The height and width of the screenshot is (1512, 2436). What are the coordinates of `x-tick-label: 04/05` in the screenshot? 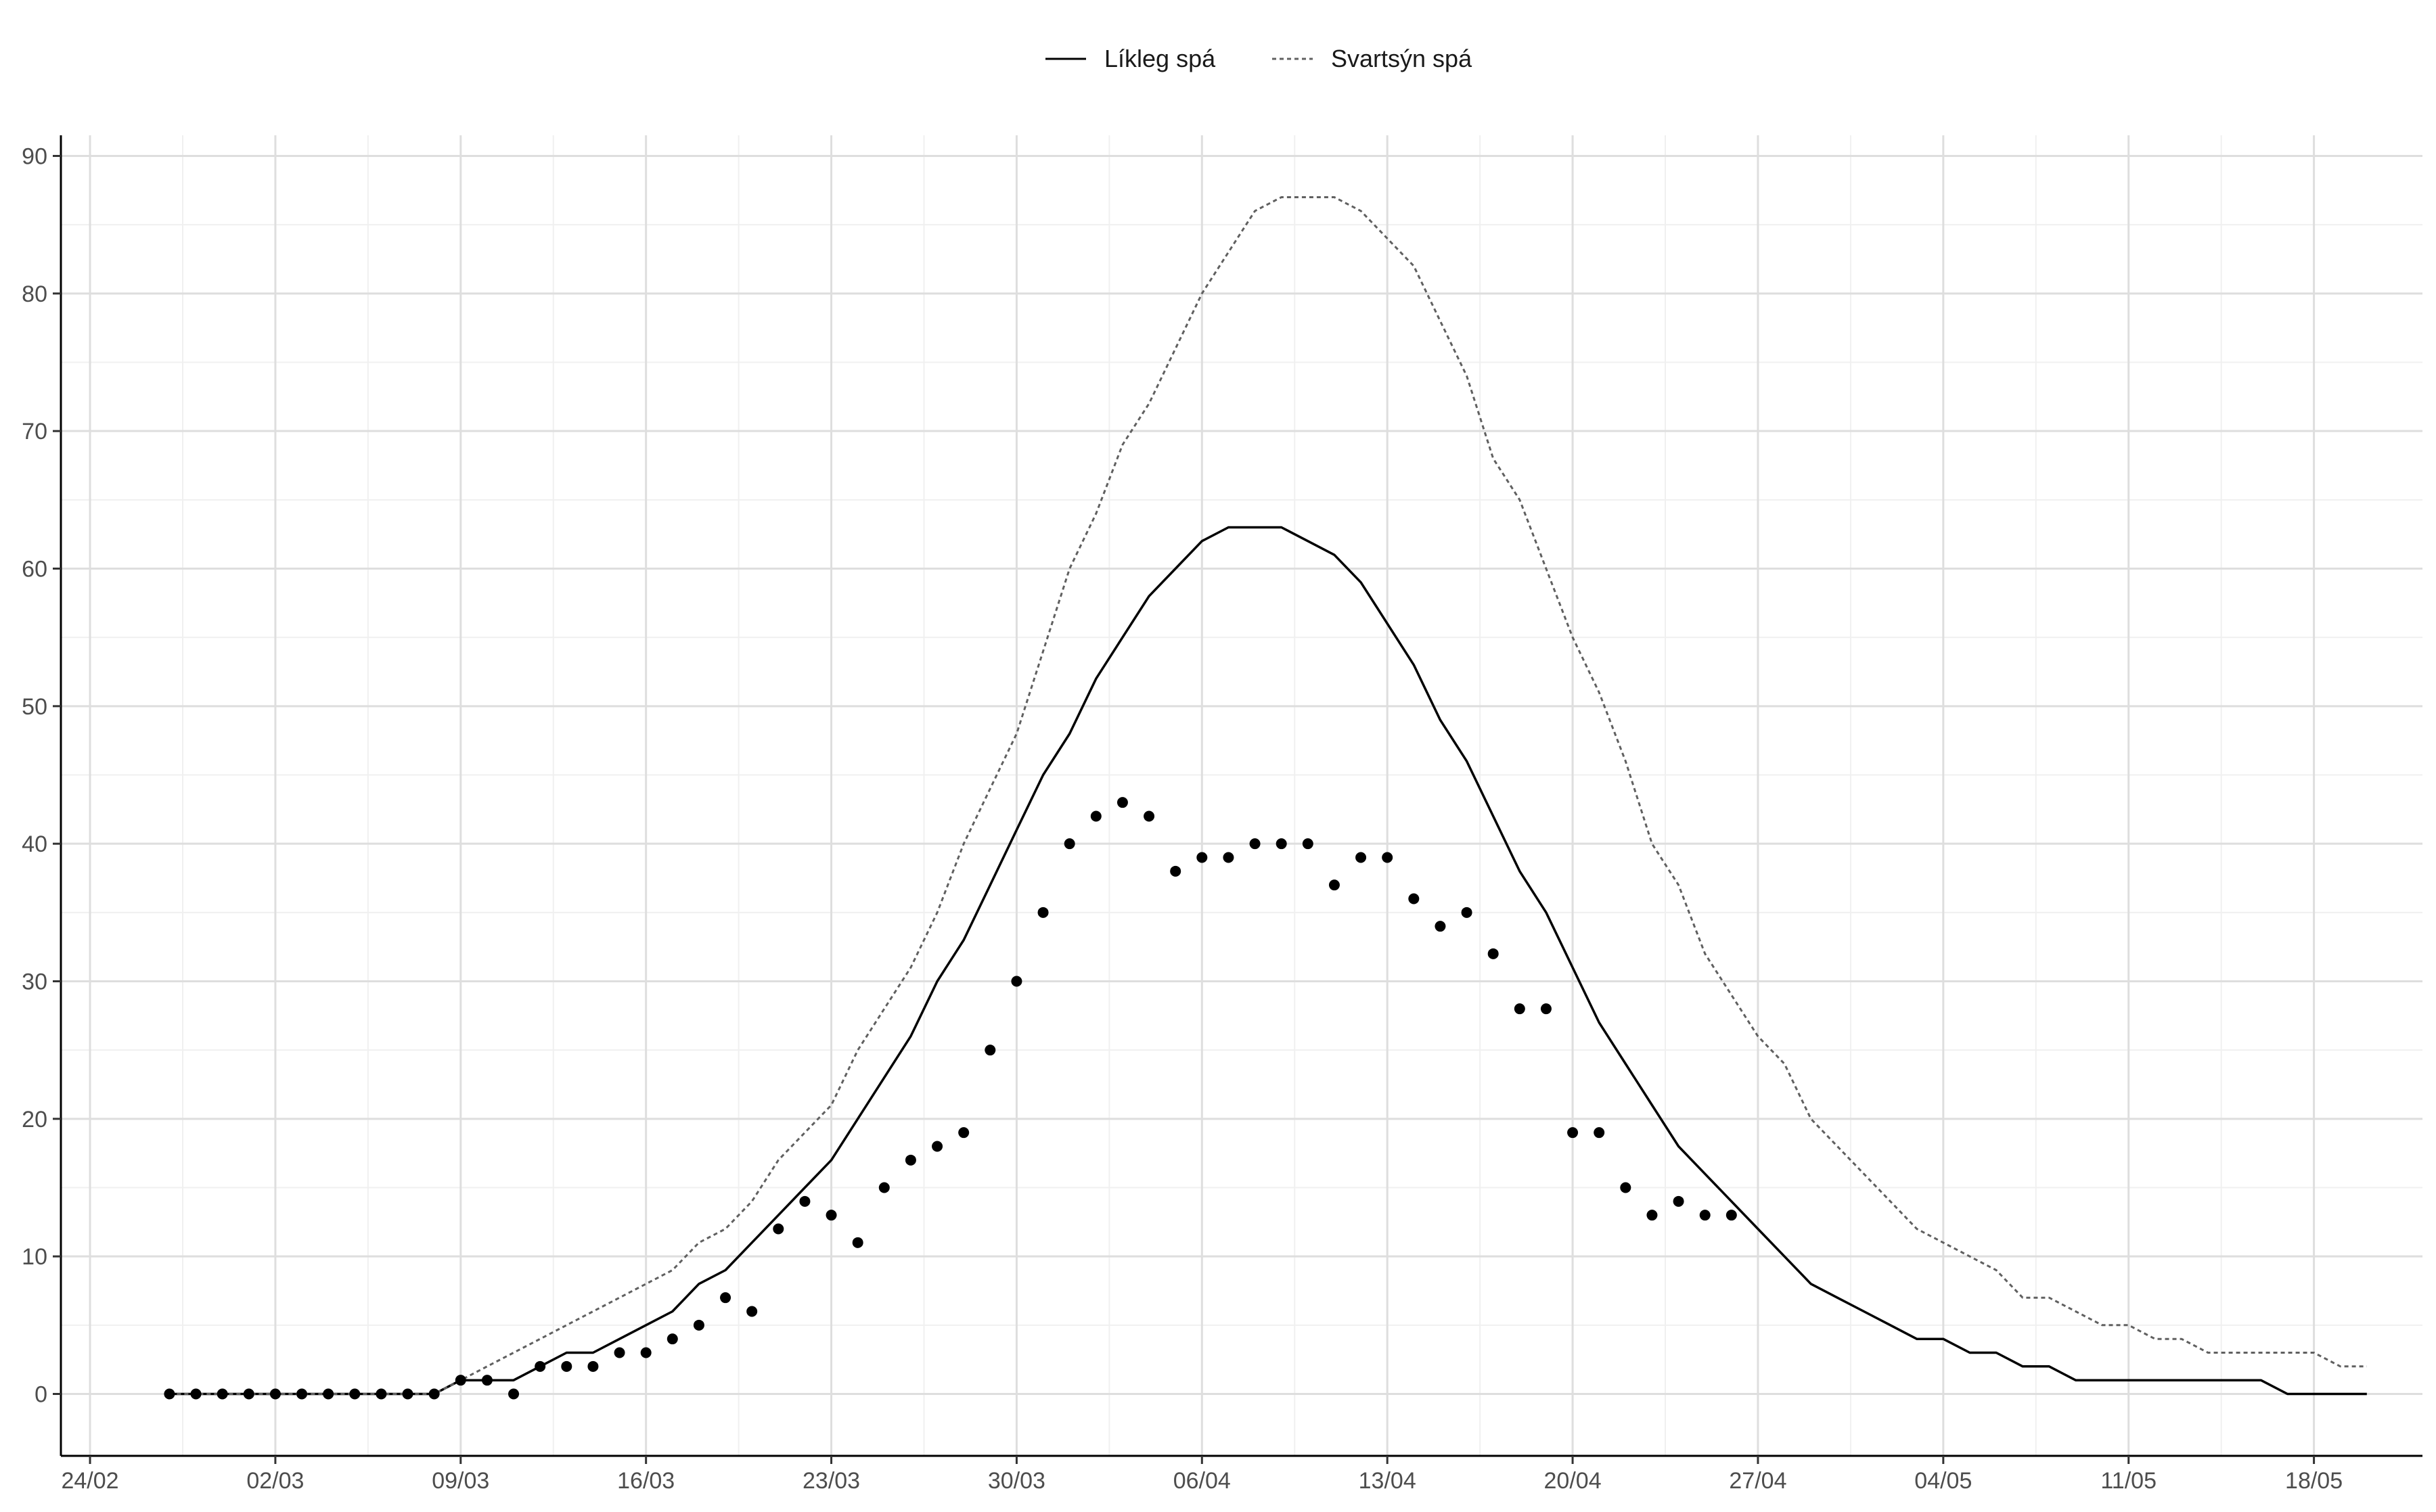 It's located at (1943, 1481).